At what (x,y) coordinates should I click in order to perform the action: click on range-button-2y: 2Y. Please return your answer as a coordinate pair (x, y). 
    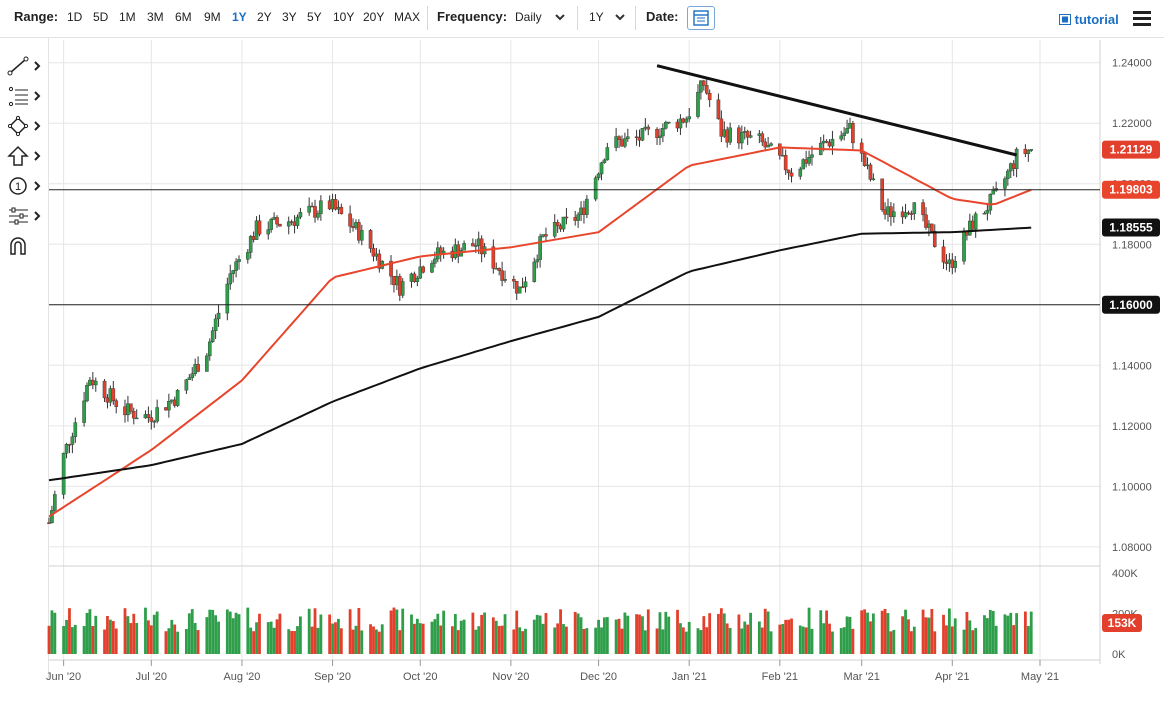
    Looking at the image, I should click on (264, 17).